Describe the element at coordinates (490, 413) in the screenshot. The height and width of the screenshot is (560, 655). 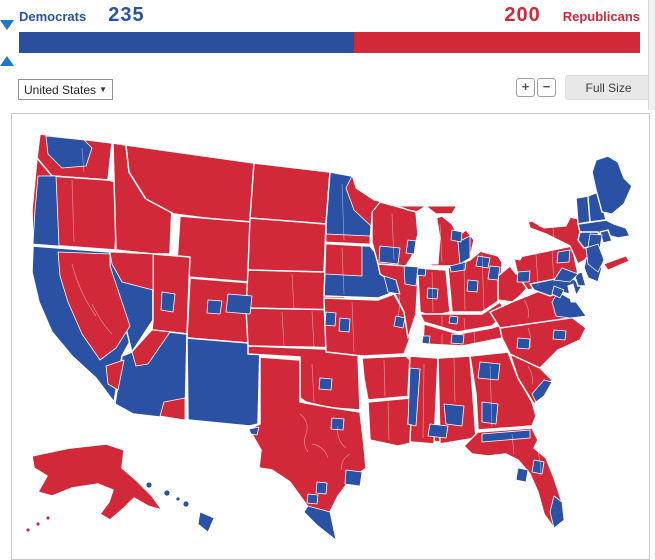
I see `district-patch-ga-southwest` at that location.